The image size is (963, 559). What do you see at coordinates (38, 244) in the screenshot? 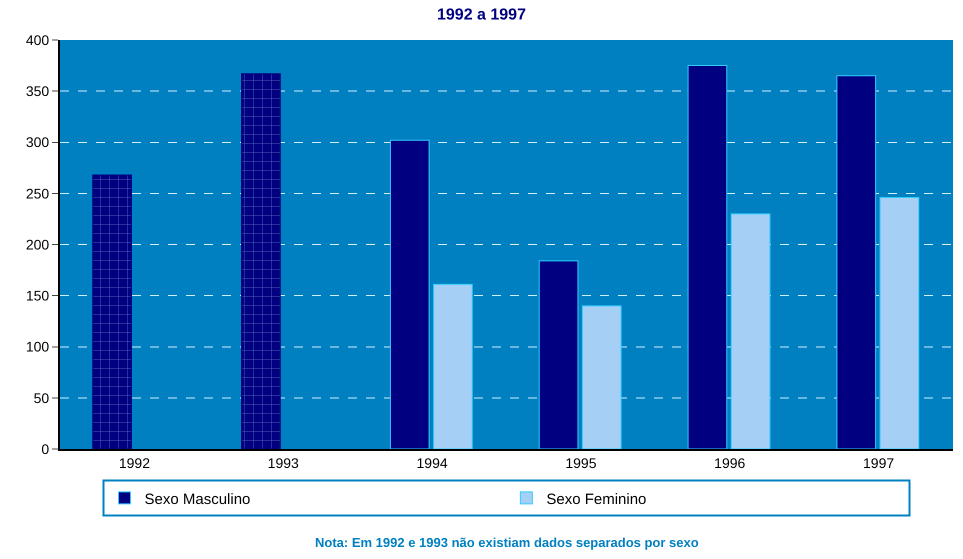
I see `y-tick-label: 200` at bounding box center [38, 244].